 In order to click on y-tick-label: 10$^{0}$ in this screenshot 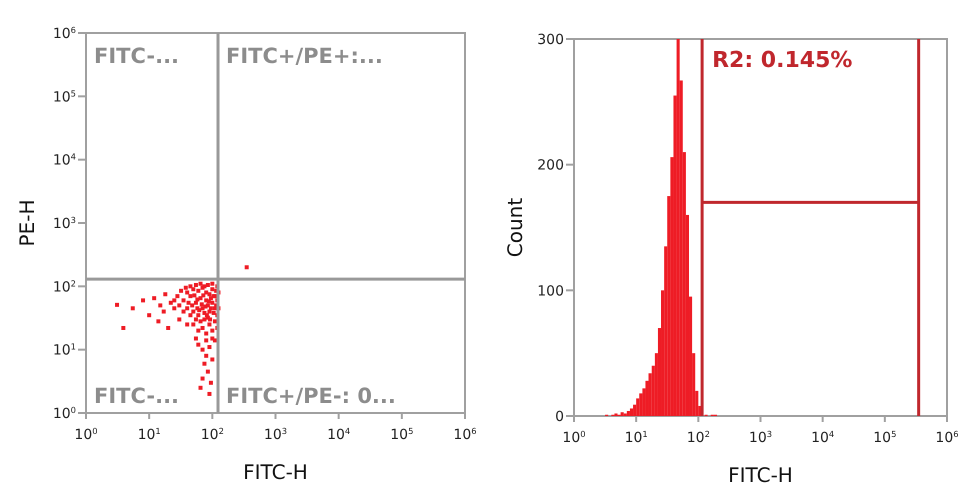, I will do `click(64, 413)`.